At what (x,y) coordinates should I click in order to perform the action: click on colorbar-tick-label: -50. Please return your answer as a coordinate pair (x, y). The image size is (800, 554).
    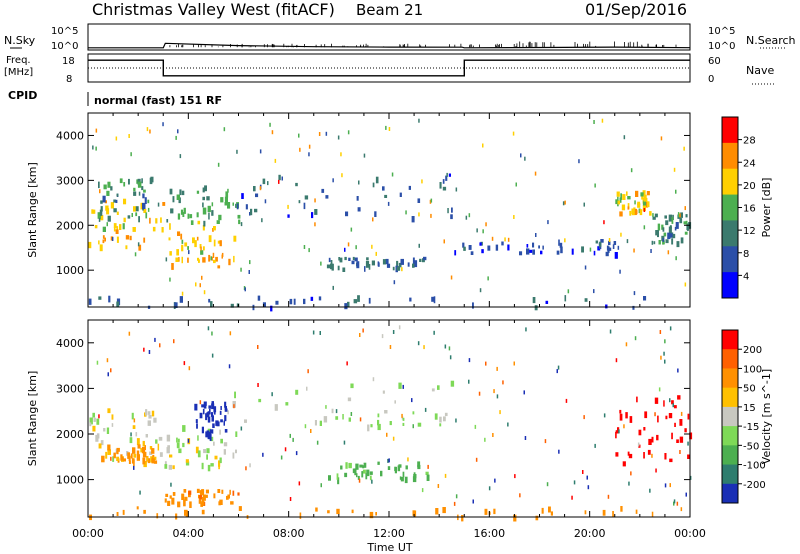
    Looking at the image, I should click on (751, 446).